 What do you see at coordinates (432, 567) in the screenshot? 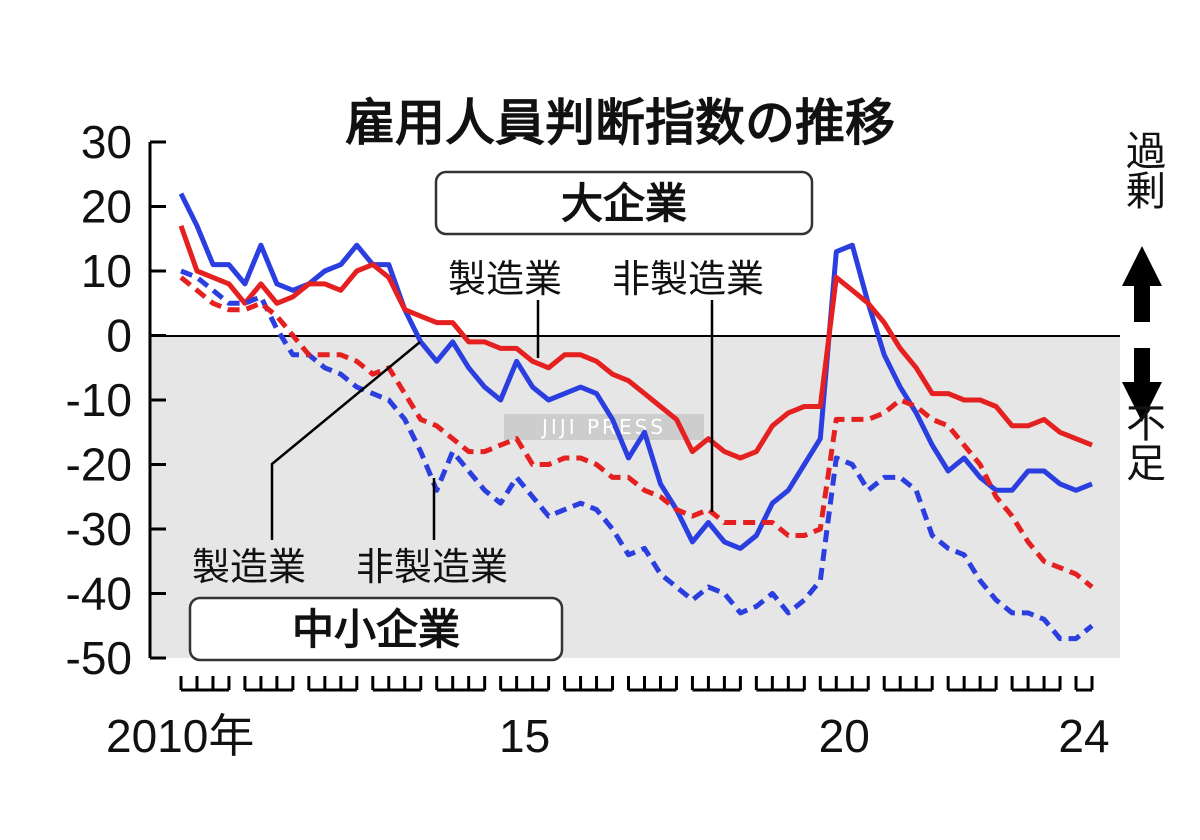
I see `bottom-label-nonmanufacturing: 非製造業` at bounding box center [432, 567].